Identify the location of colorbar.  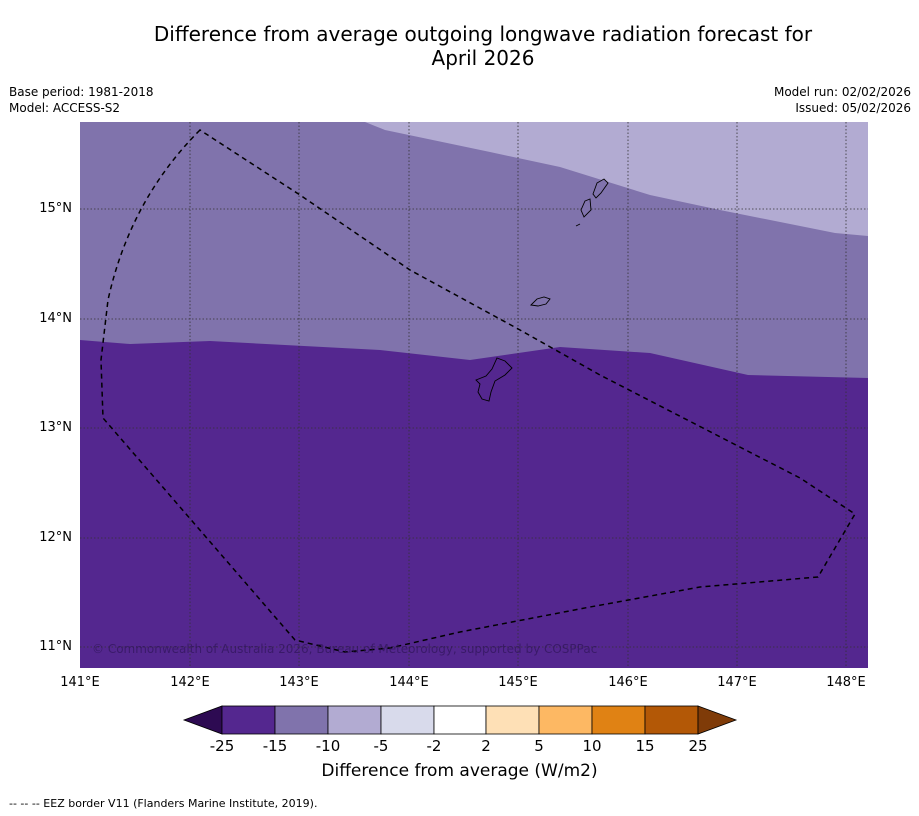
(460, 720).